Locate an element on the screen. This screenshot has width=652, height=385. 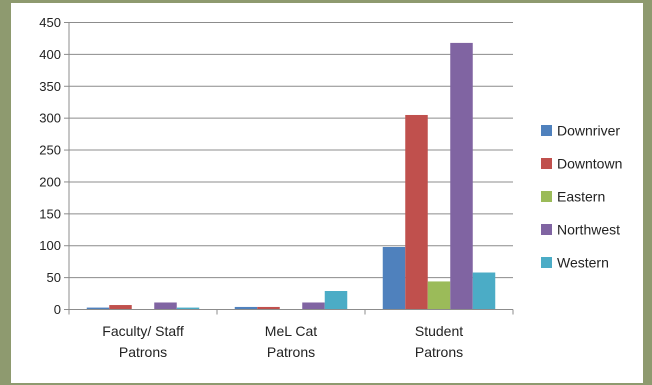
y-tick-label: 50 is located at coordinates (54, 277).